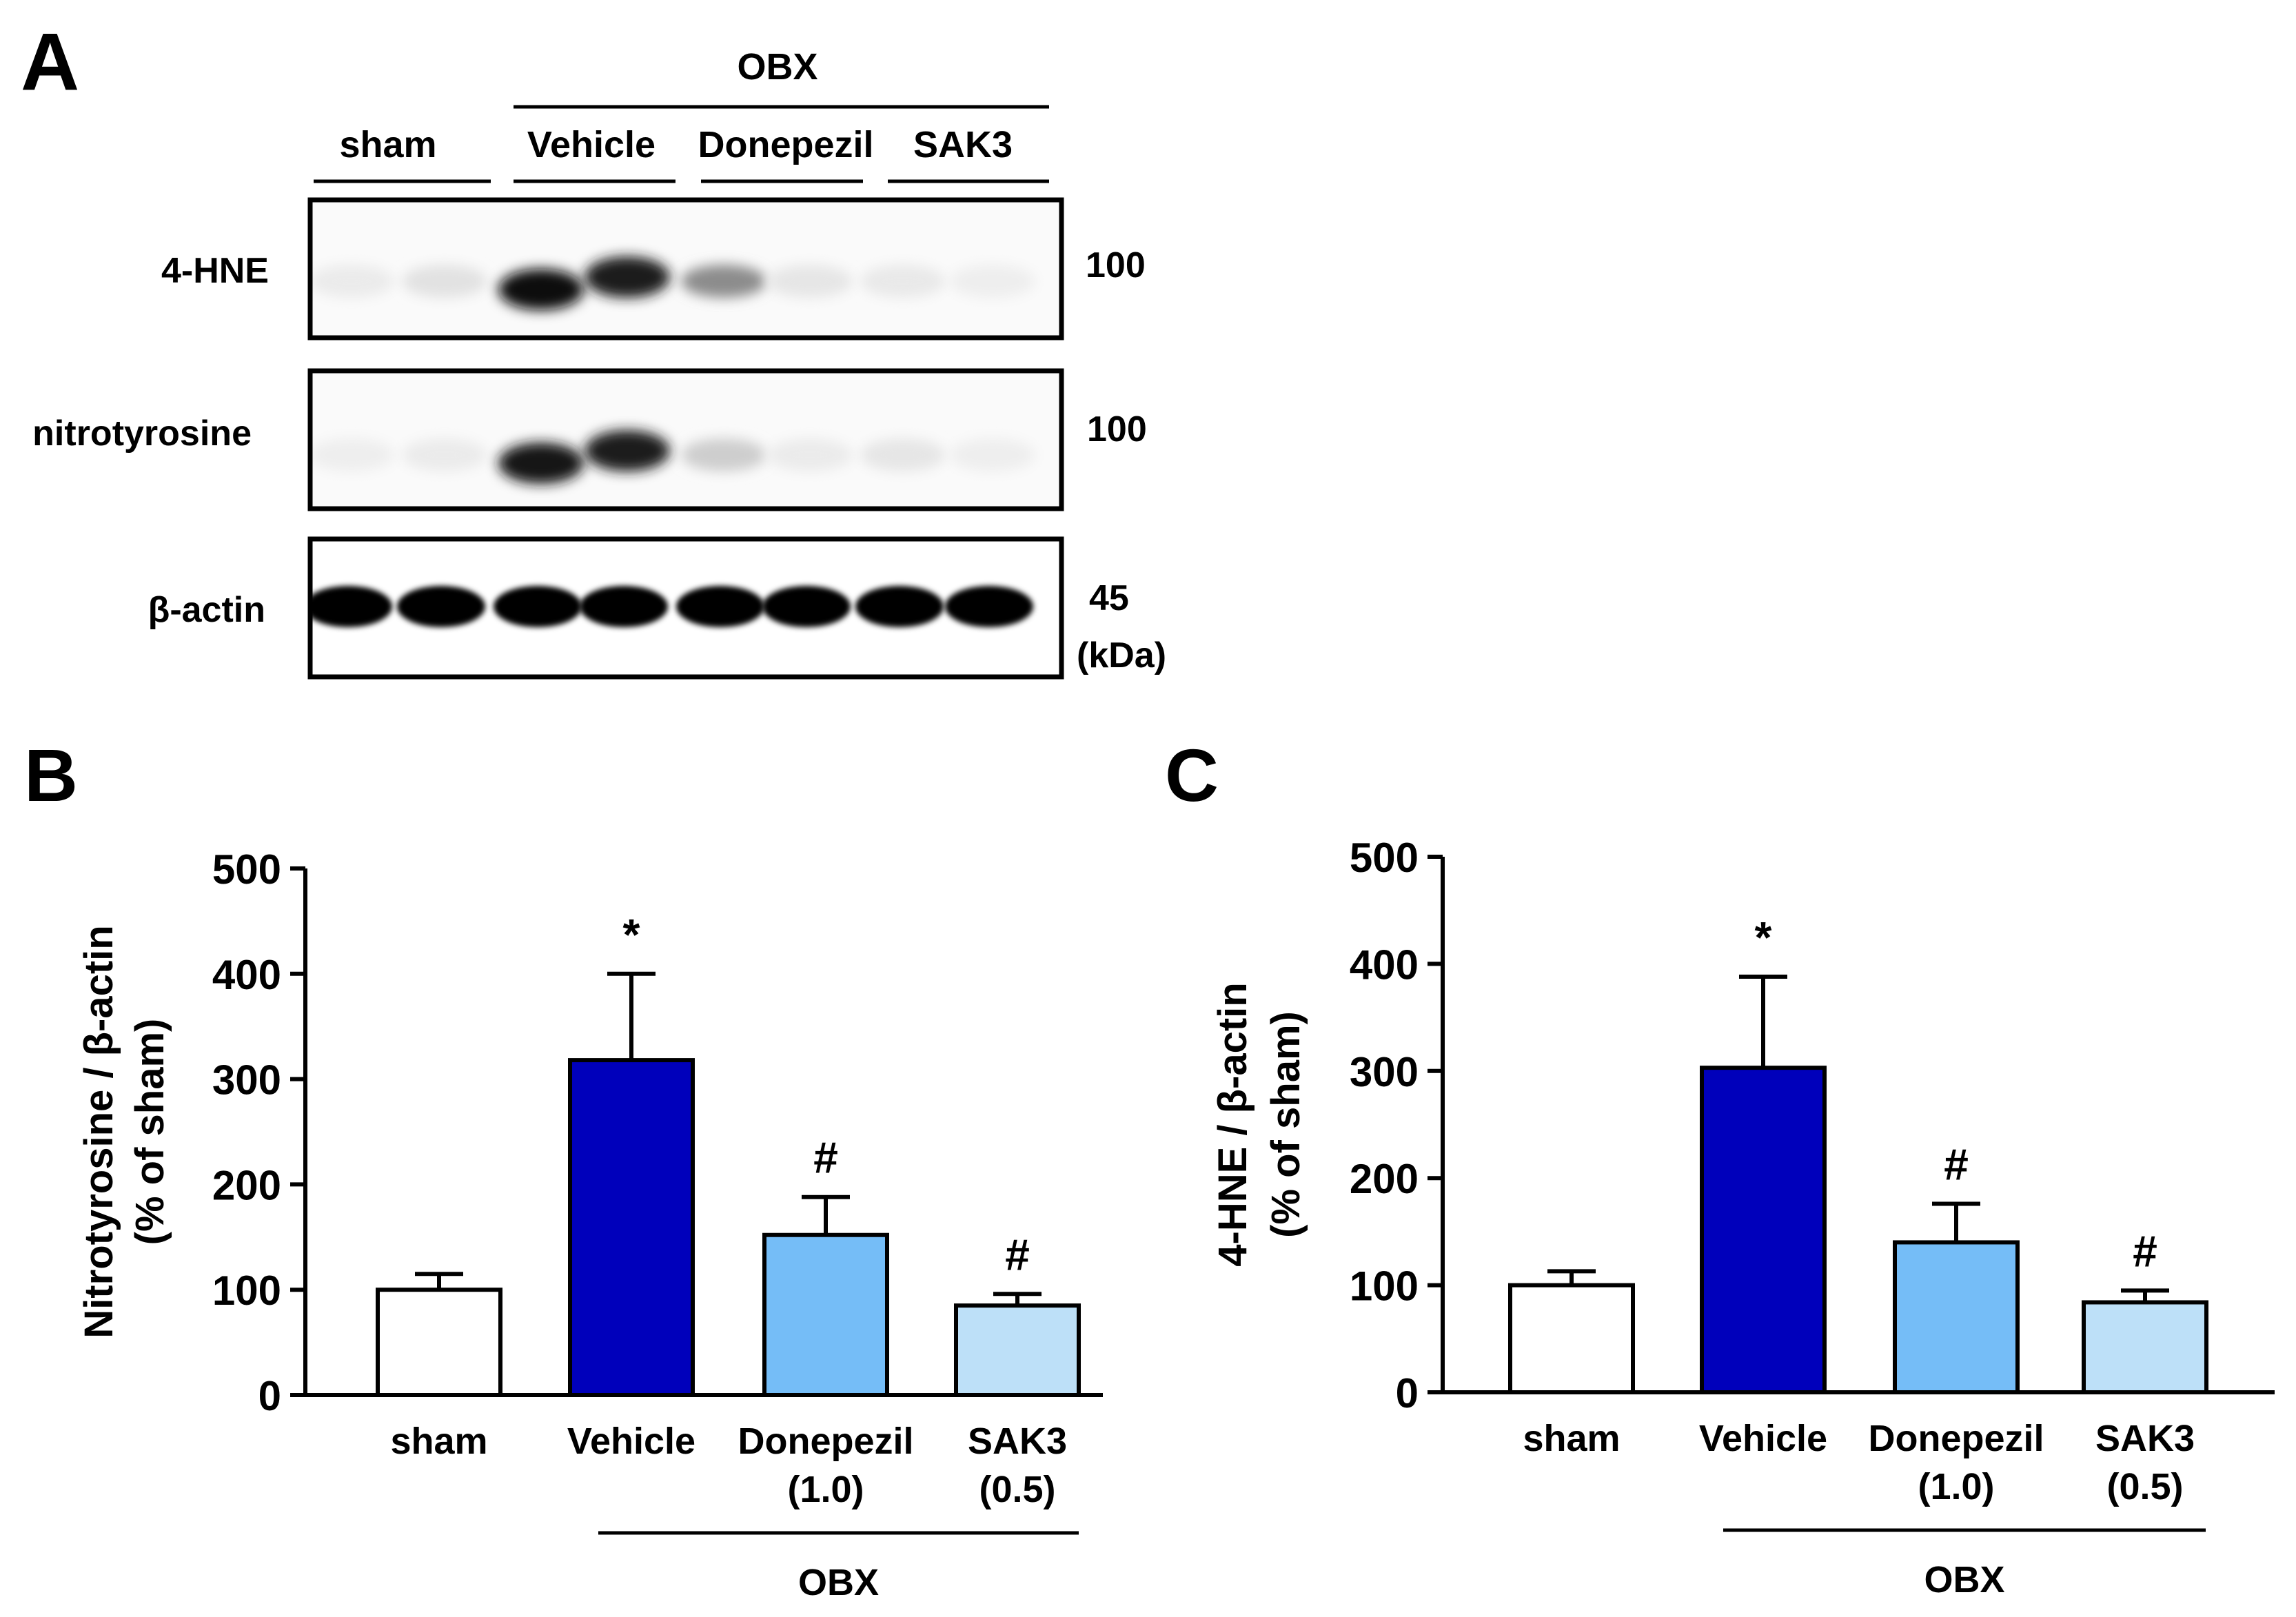 The width and height of the screenshot is (2296, 1617). Describe the element at coordinates (1285, 1124) in the screenshot. I see `panel-c-ylabel-line2: (% of sham)` at that location.